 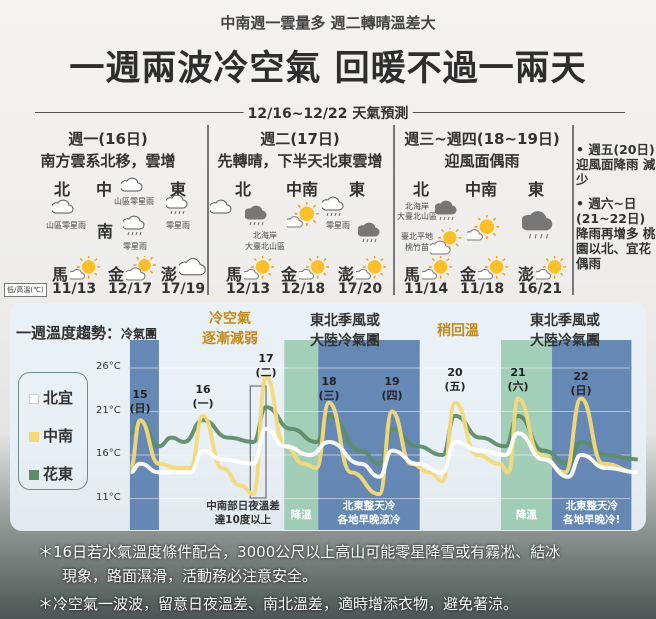 What do you see at coordinates (243, 513) in the screenshot?
I see `annotation-label: 中南部日夜溫差 達10度以上` at bounding box center [243, 513].